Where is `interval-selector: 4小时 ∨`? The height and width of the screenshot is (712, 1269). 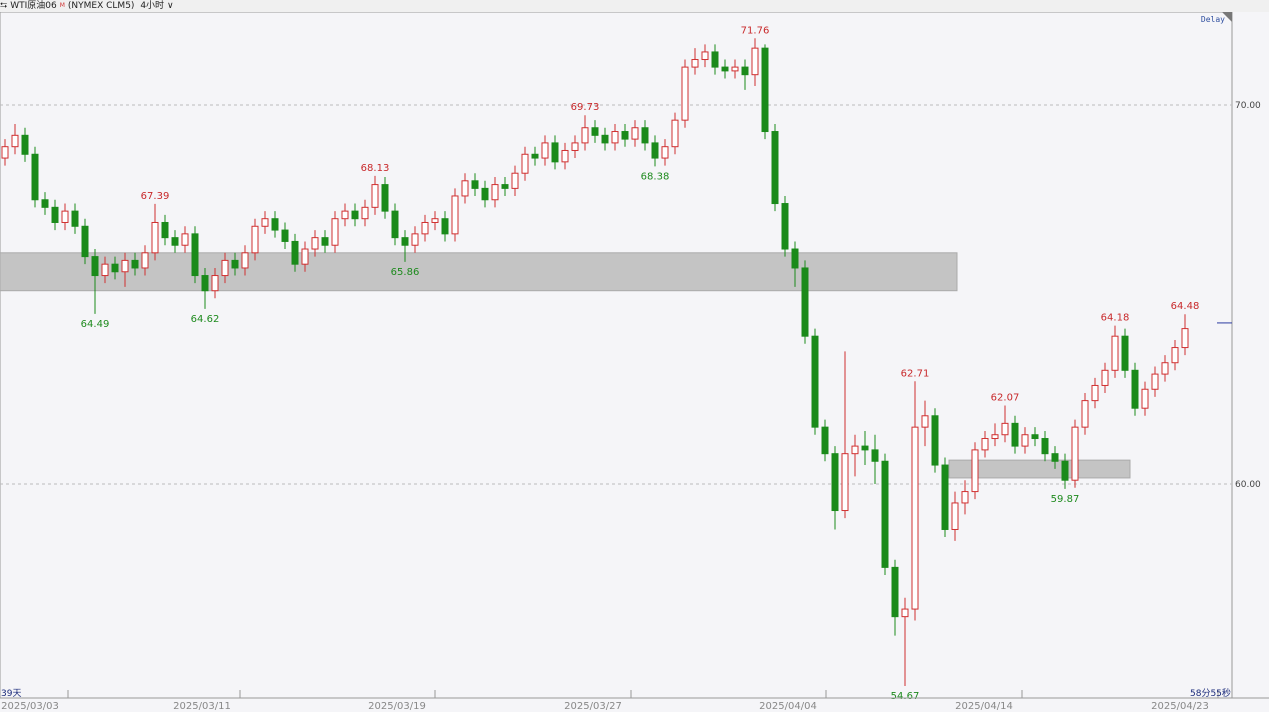
interval-selector: 4小时 ∨ is located at coordinates (158, 6).